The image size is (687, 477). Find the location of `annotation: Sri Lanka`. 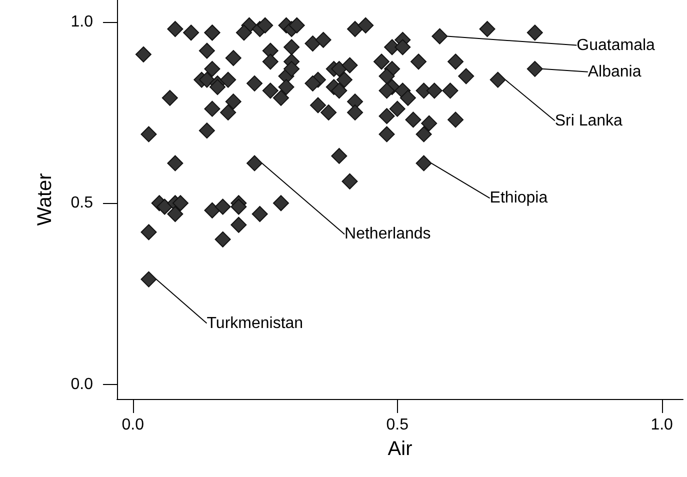

annotation: Sri Lanka is located at coordinates (588, 121).